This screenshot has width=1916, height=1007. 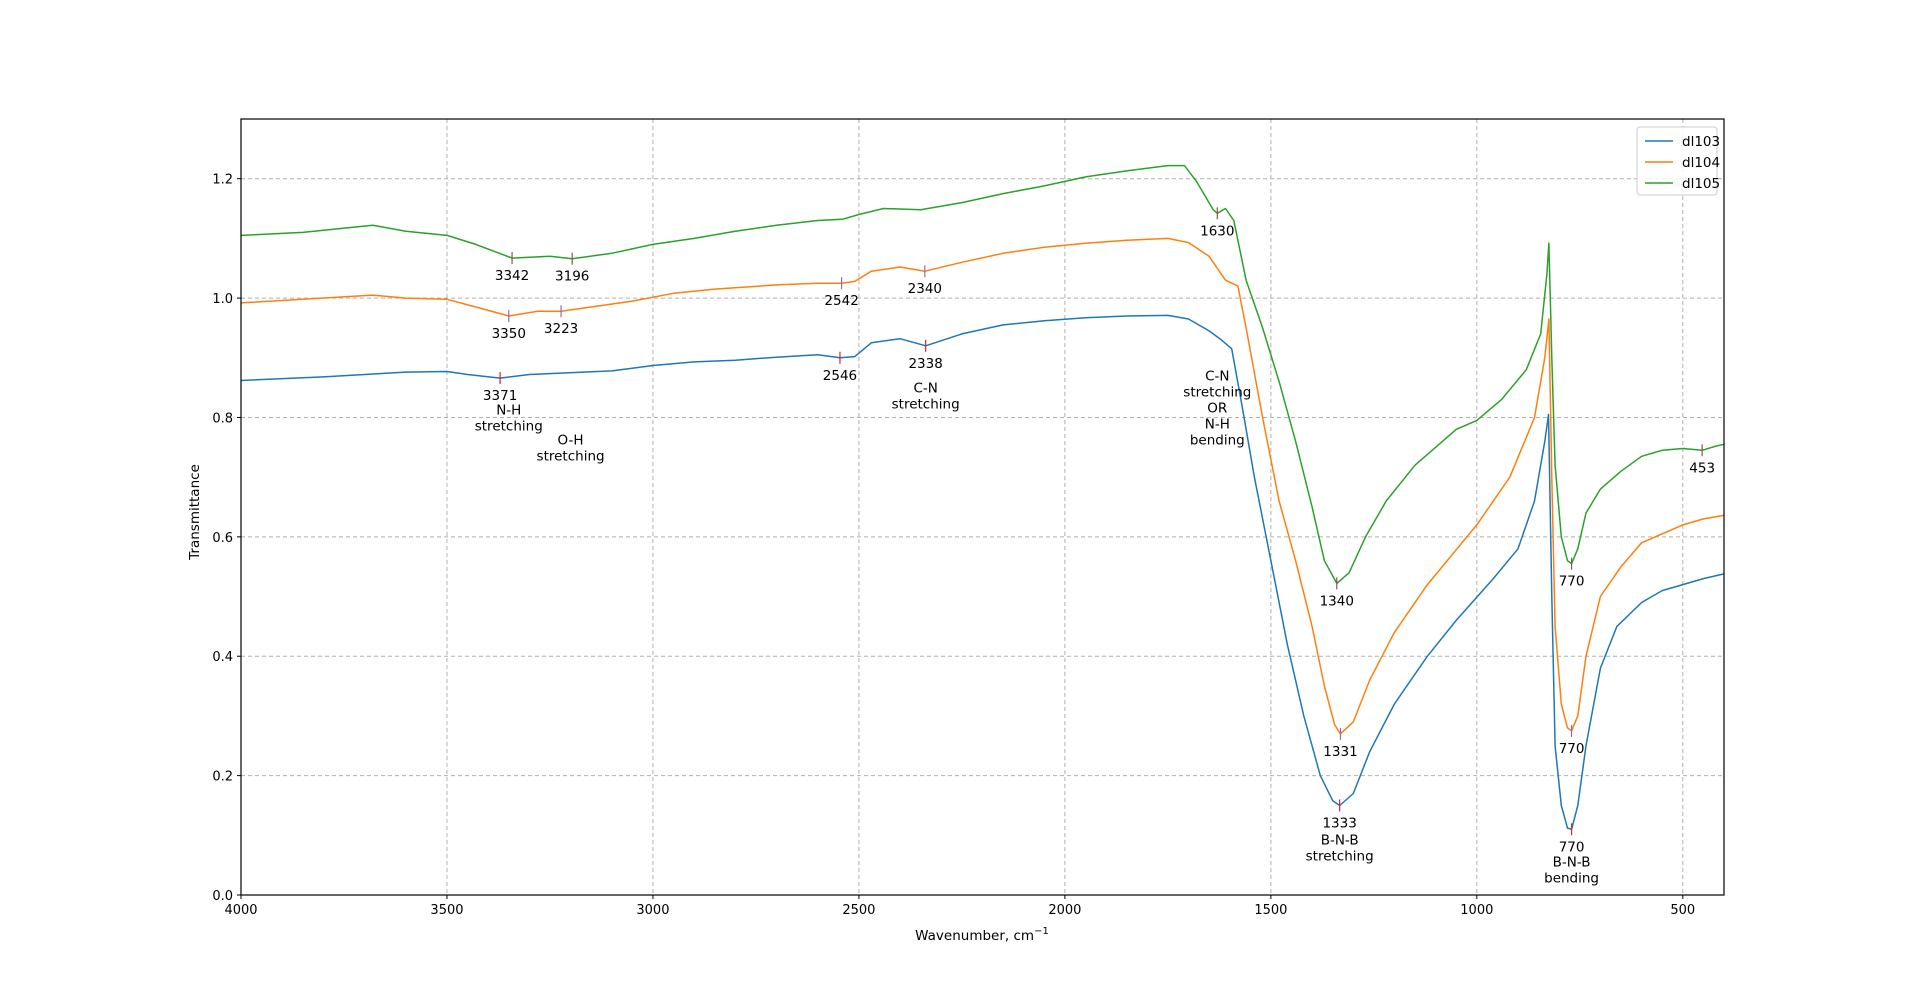 What do you see at coordinates (959, 906) in the screenshot?
I see `x-axis-ticks: 4000 3500 3000 2500 2000 1500 1000 500` at bounding box center [959, 906].